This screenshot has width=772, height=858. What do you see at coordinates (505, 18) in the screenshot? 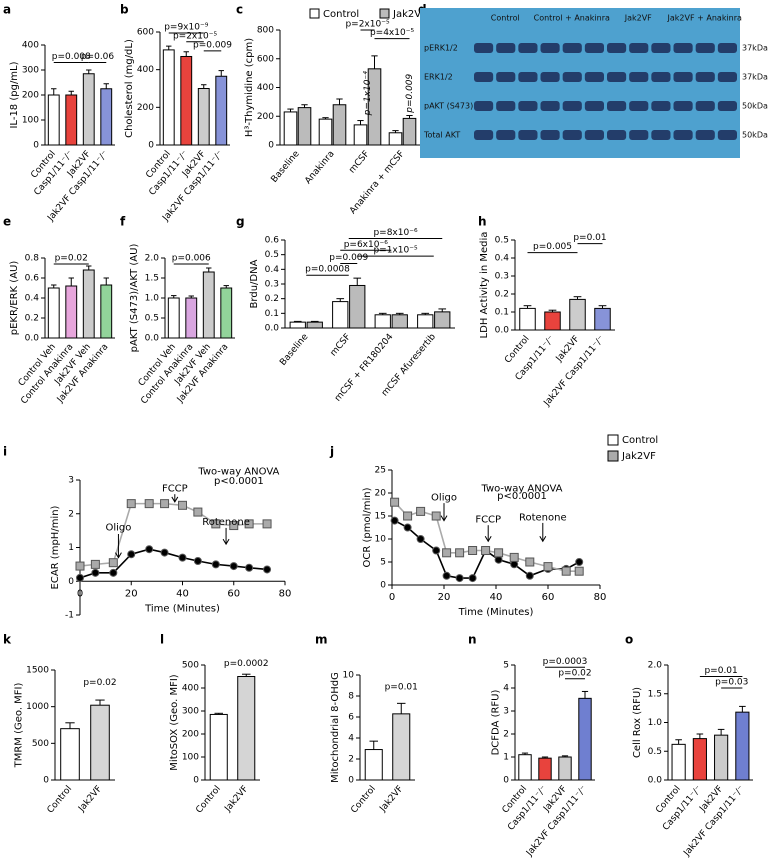
I see `blot-column-label: Control` at bounding box center [505, 18].